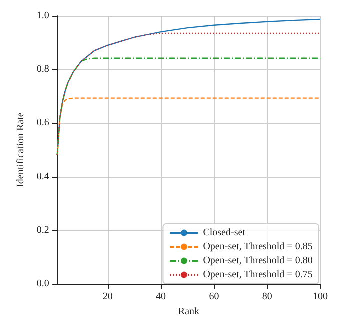 This screenshot has width=339, height=330. I want to click on legend-label: Open-set, Threshold = 0.85, so click(258, 247).